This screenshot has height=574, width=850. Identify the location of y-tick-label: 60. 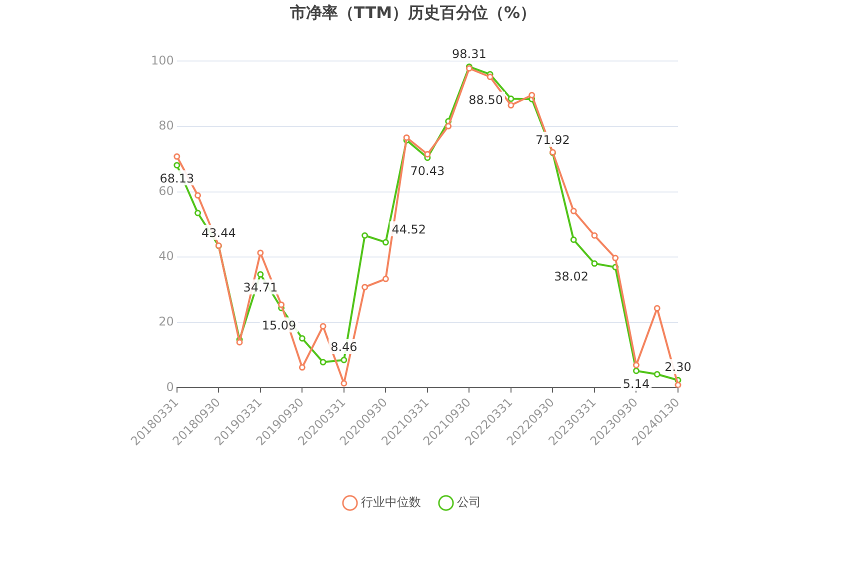
(166, 191).